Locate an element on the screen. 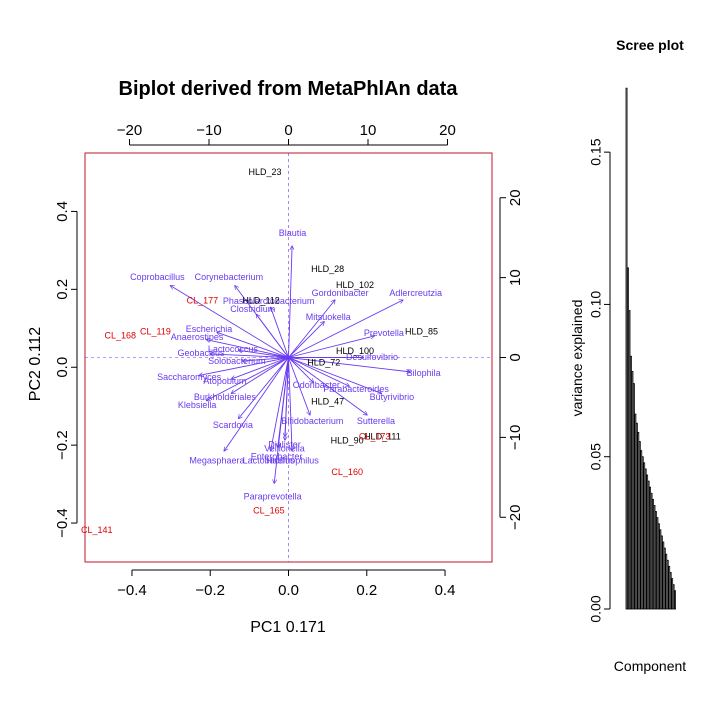 The image size is (718, 718). sample-label: HLD_90 is located at coordinates (347, 441).